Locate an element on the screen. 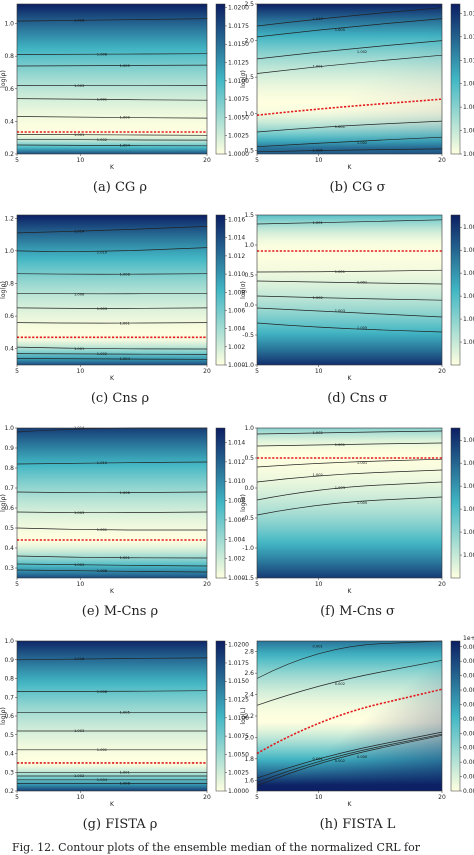  x-tick-label-c-1: 10 is located at coordinates (81, 371).